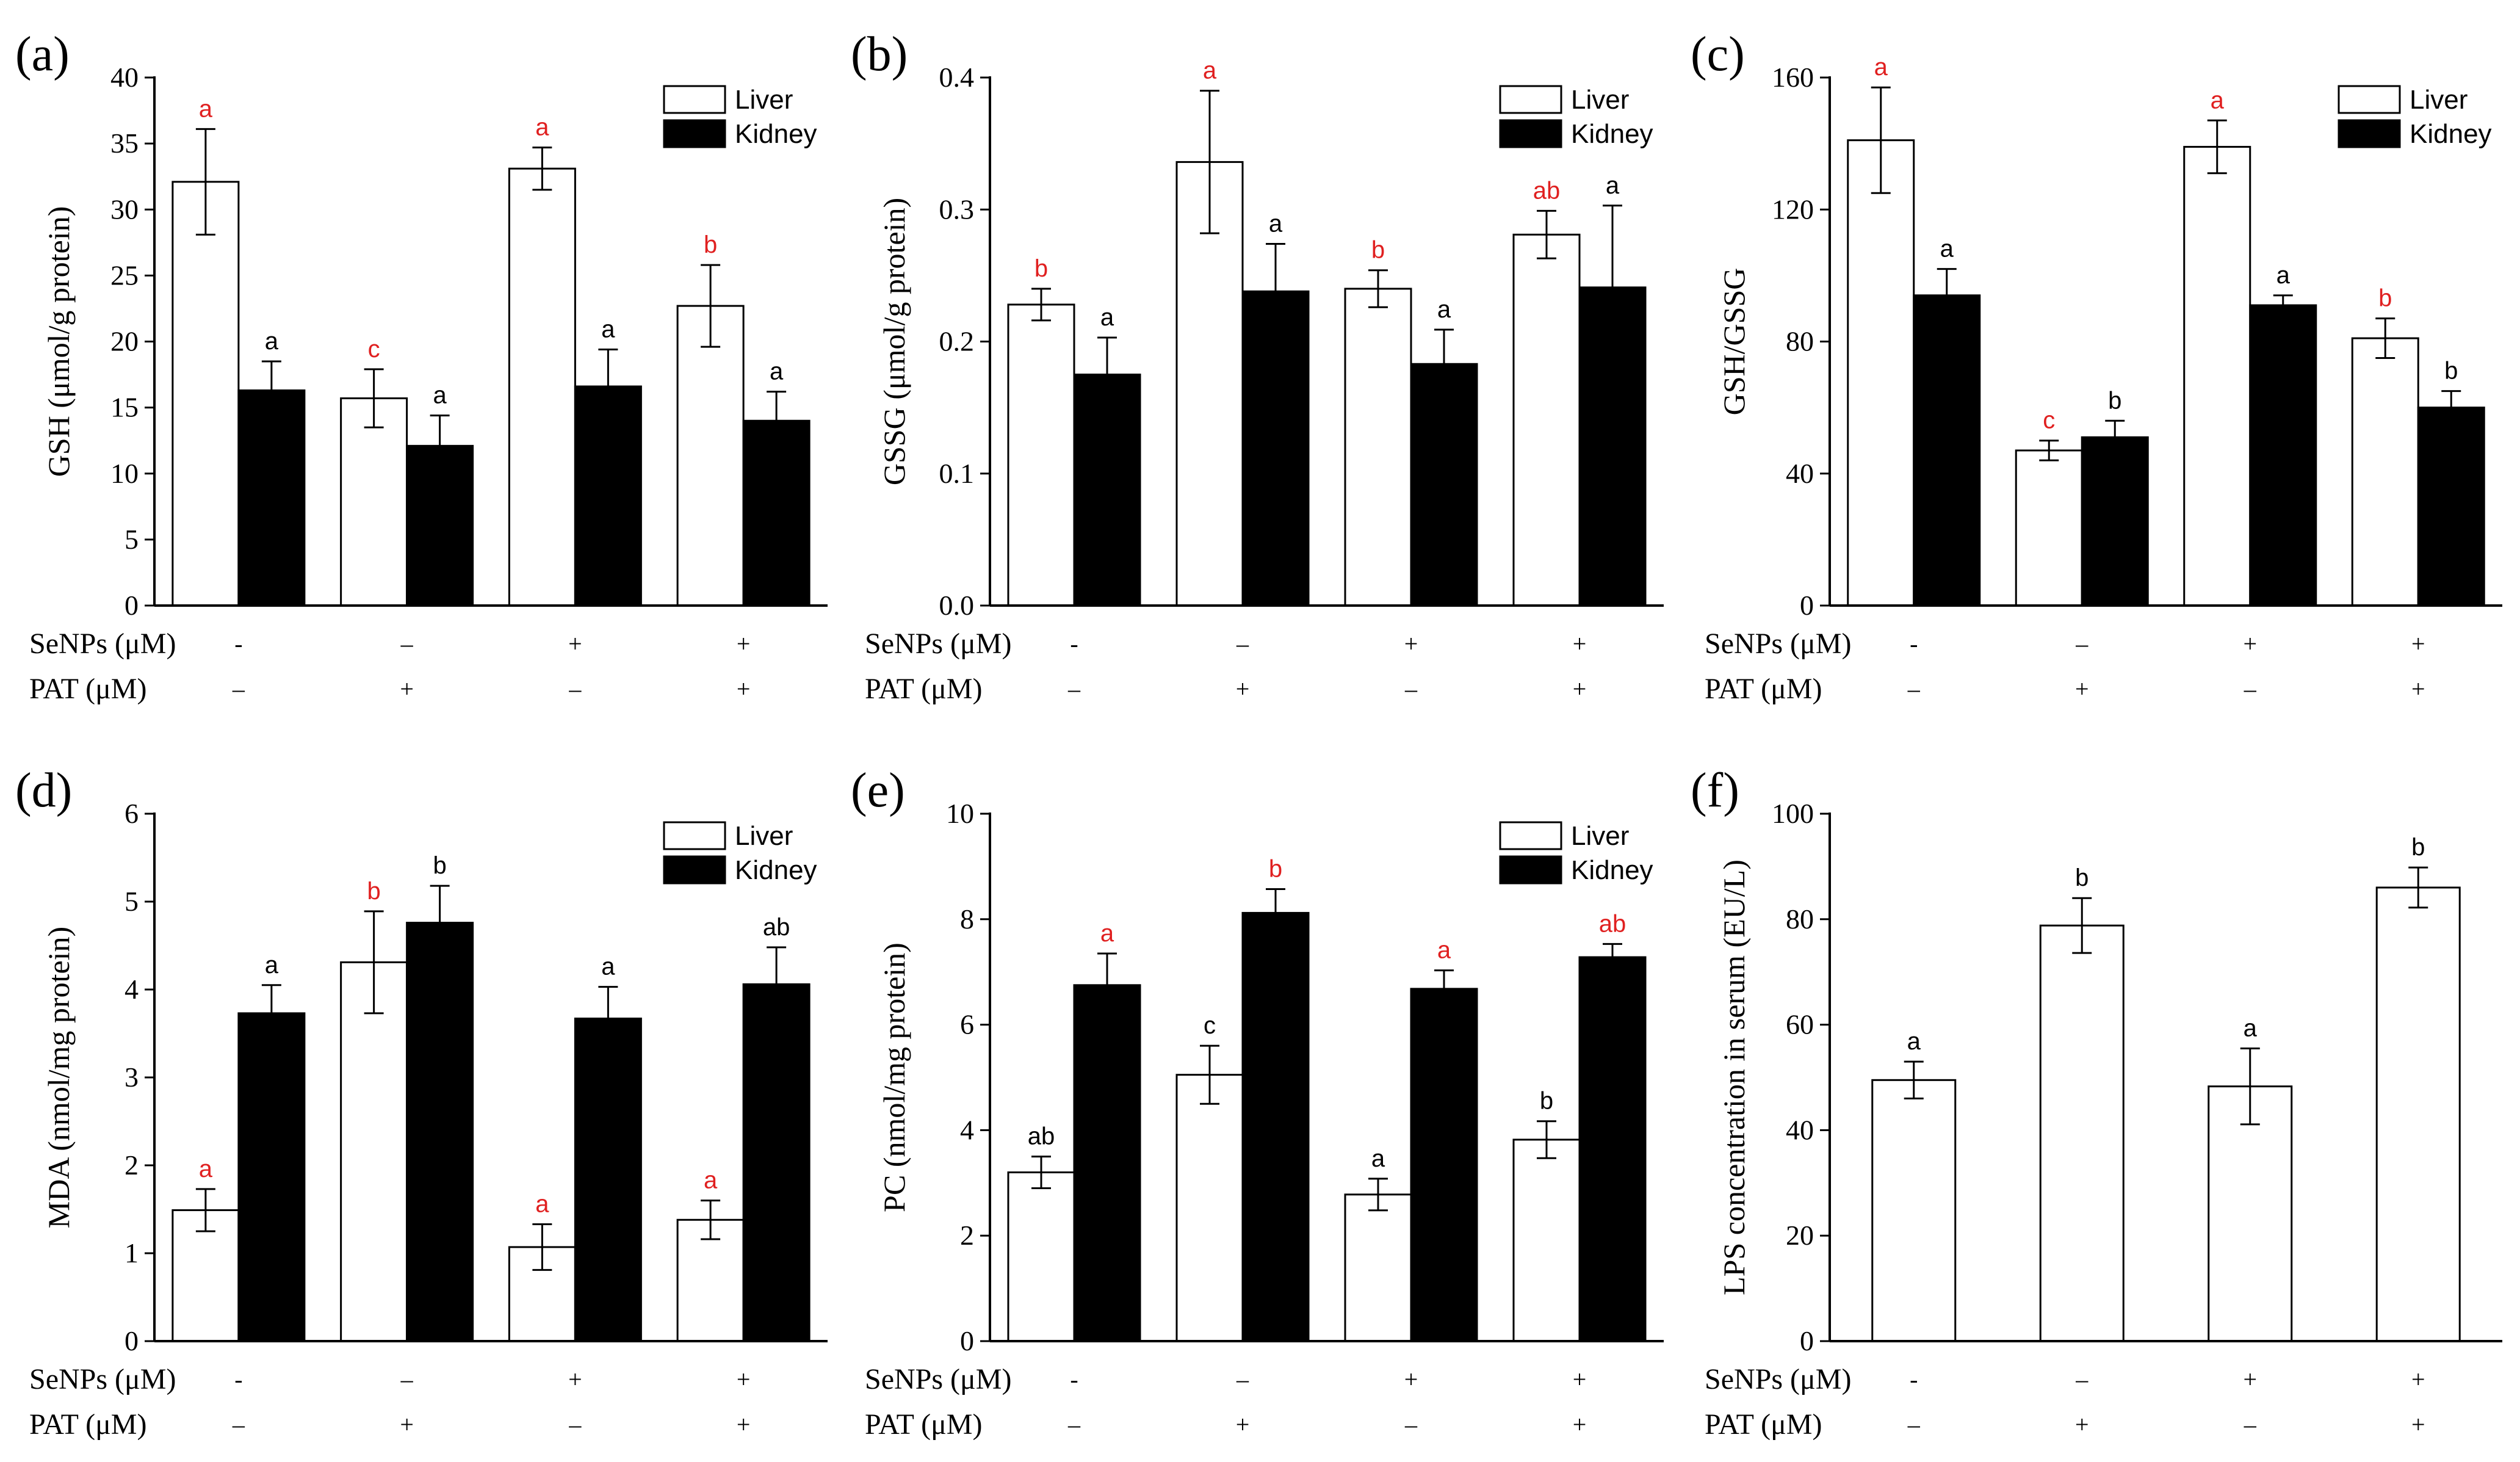 The width and height of the screenshot is (2520, 1462). Describe the element at coordinates (1734, 1077) in the screenshot. I see `y-axis-title: LPS concentration in serum (EU/L)` at that location.